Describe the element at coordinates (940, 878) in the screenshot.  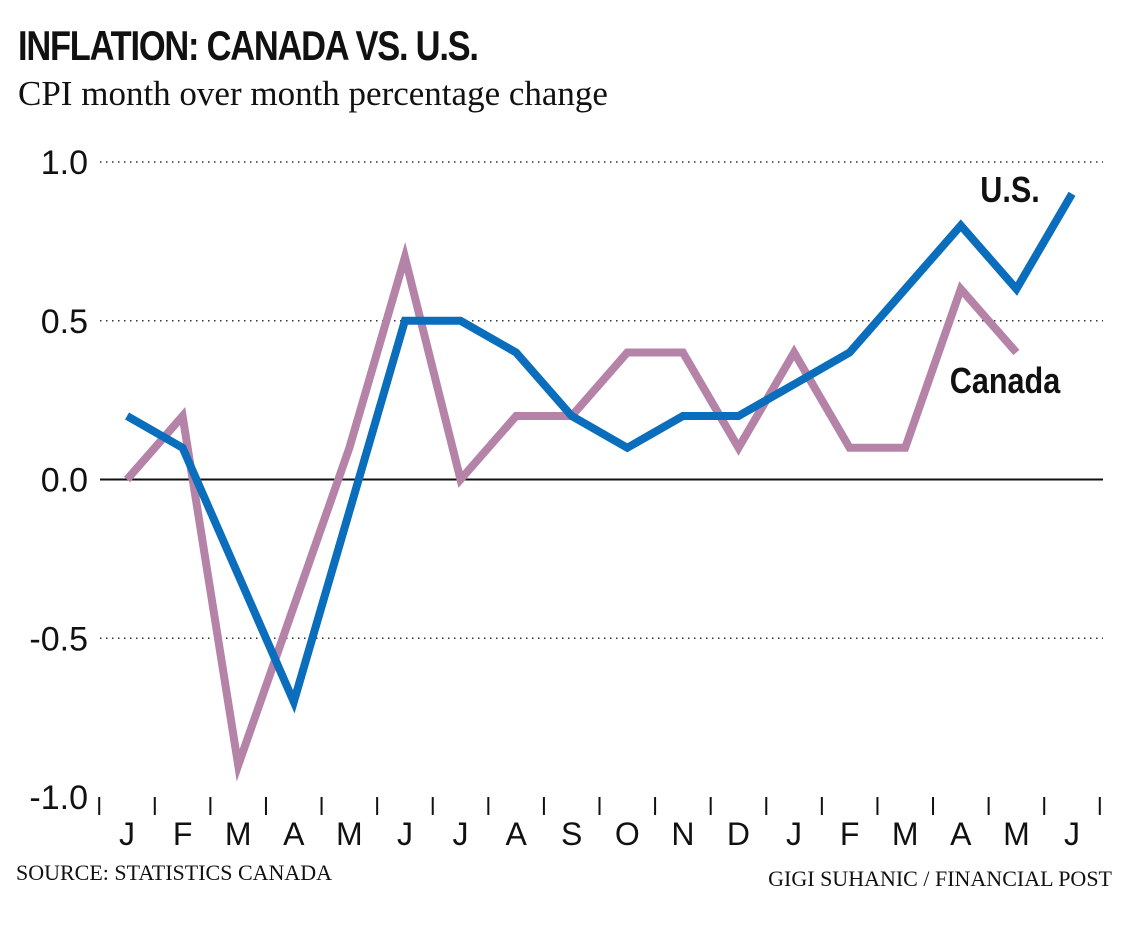
I see `credit-note: GIGI SUHANIC / FINANCIAL POST` at that location.